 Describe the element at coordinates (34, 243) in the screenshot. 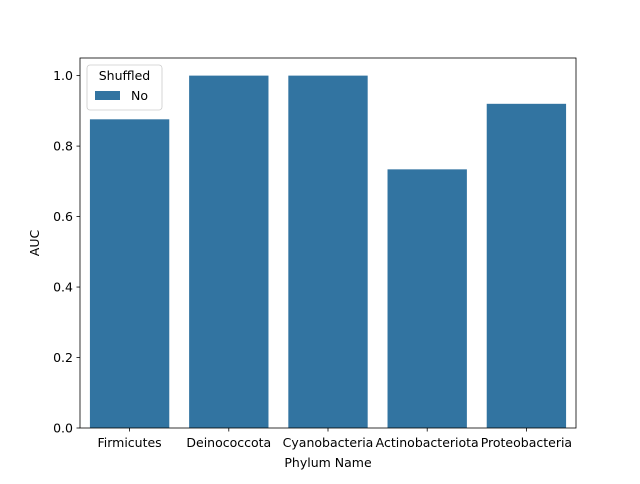

I see `y-axis-title: AUC` at that location.